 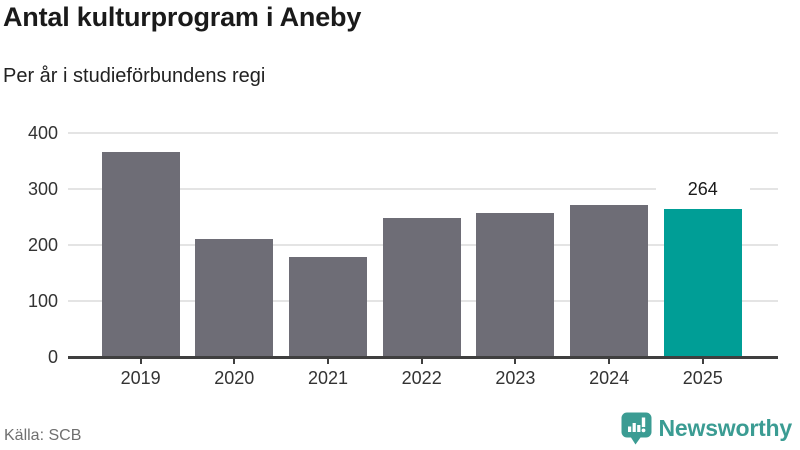 What do you see at coordinates (42, 189) in the screenshot?
I see `y-axis-tick-label: 300` at bounding box center [42, 189].